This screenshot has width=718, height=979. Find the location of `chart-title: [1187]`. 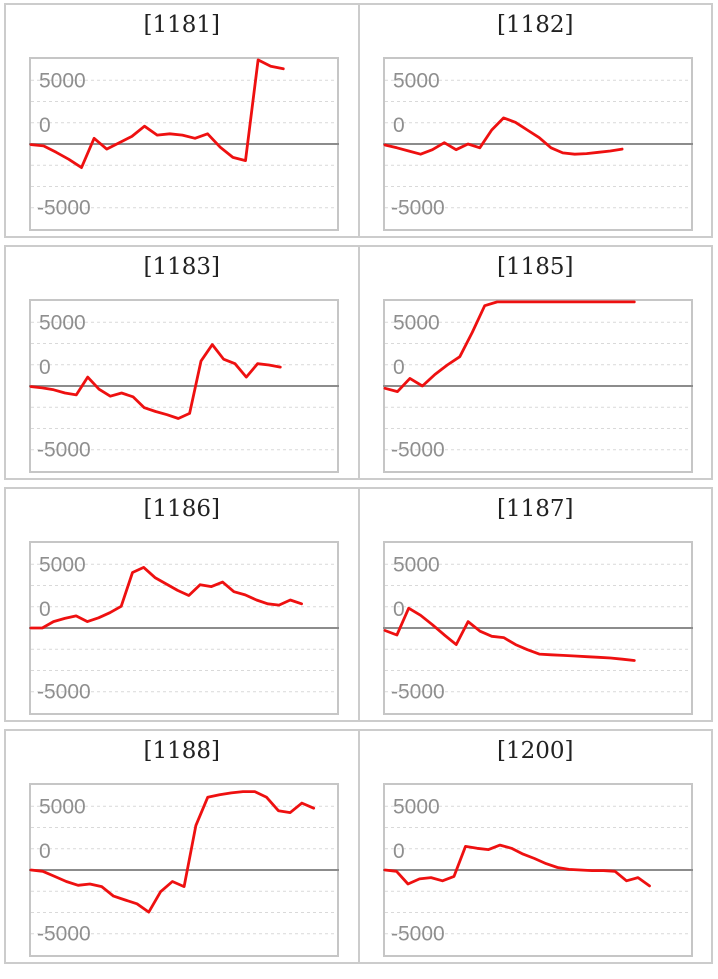

chart-title: [1187] is located at coordinates (535, 509).